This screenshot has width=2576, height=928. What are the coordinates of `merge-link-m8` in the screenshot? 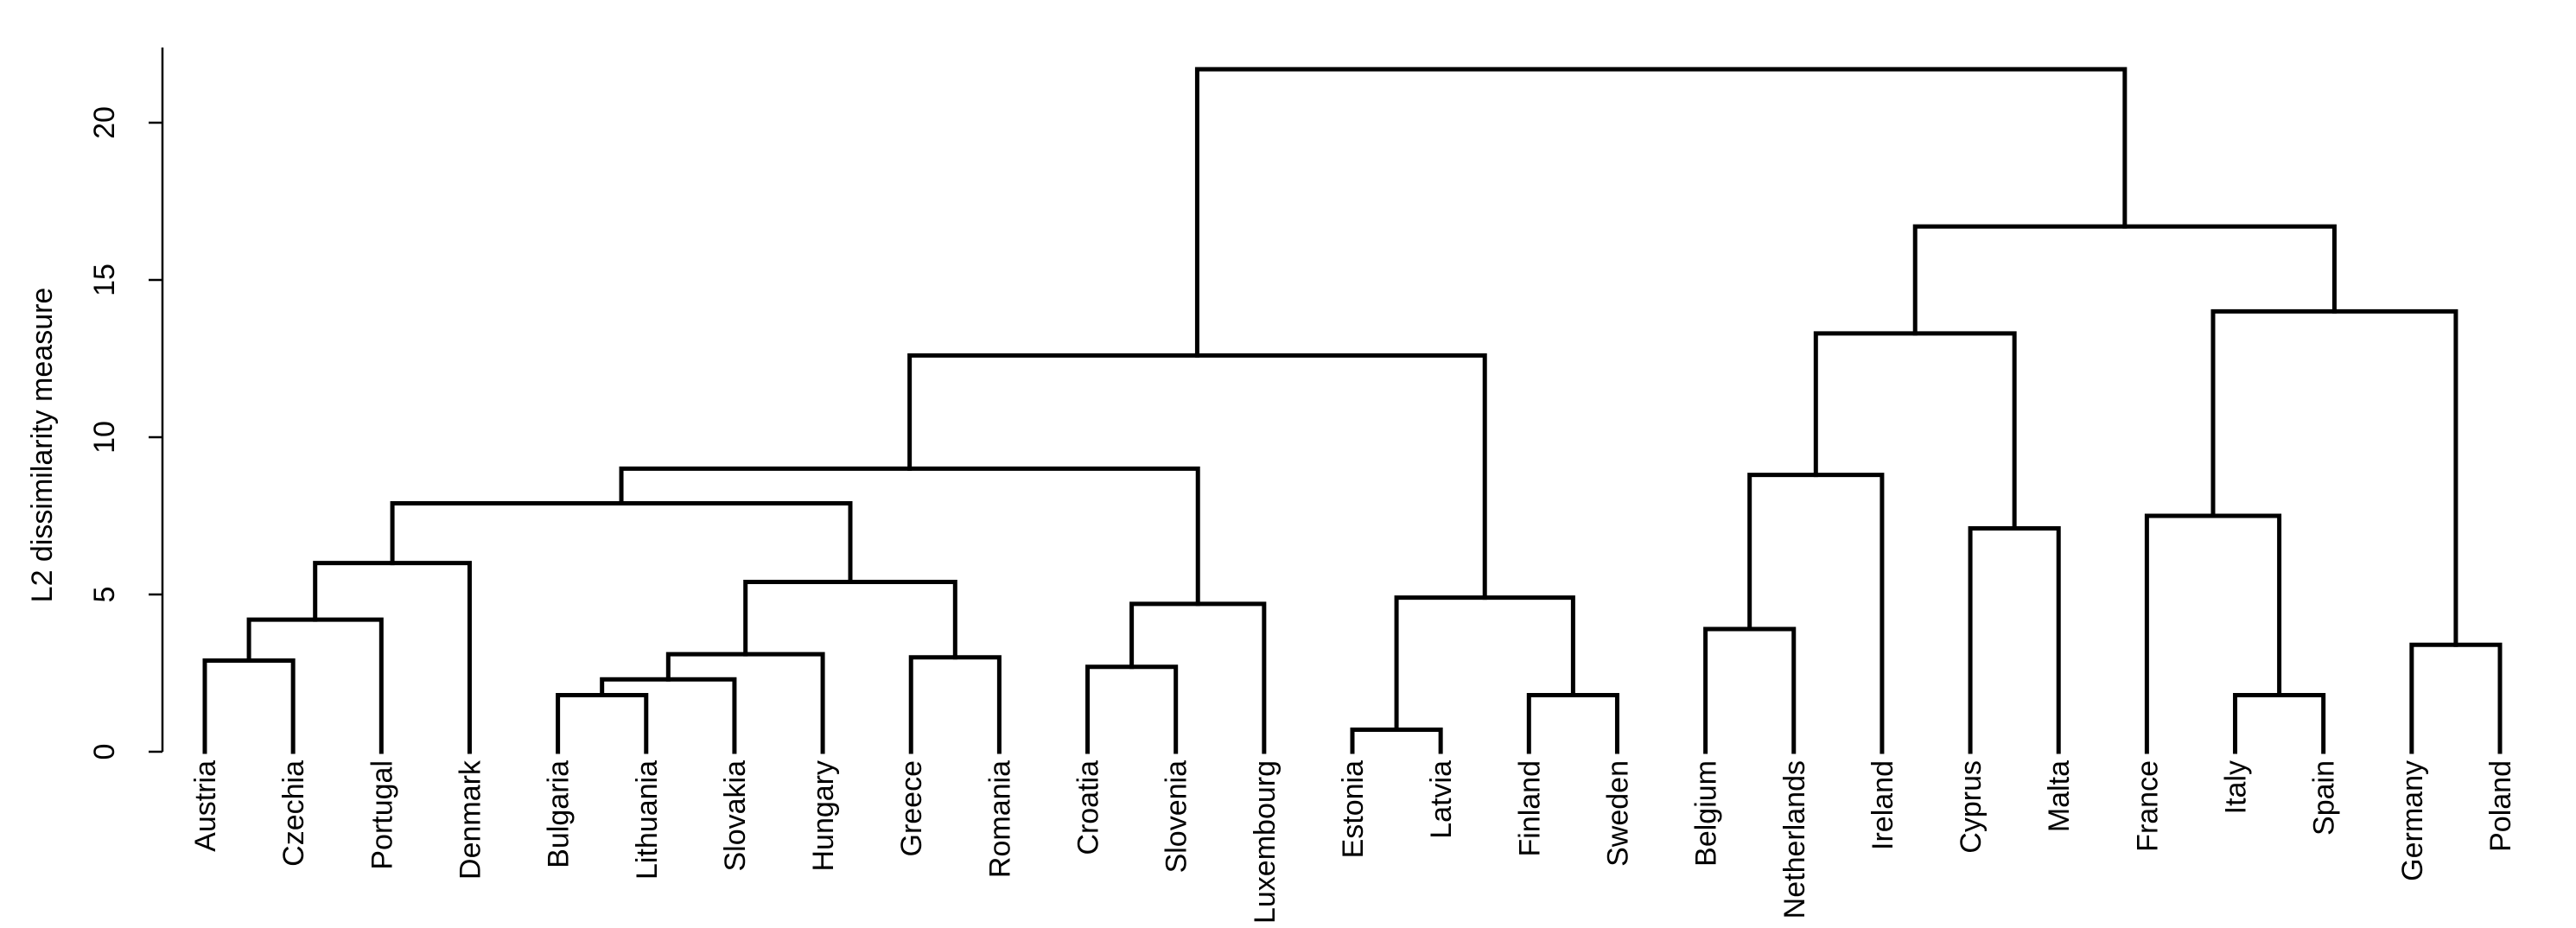 It's located at (955, 704).